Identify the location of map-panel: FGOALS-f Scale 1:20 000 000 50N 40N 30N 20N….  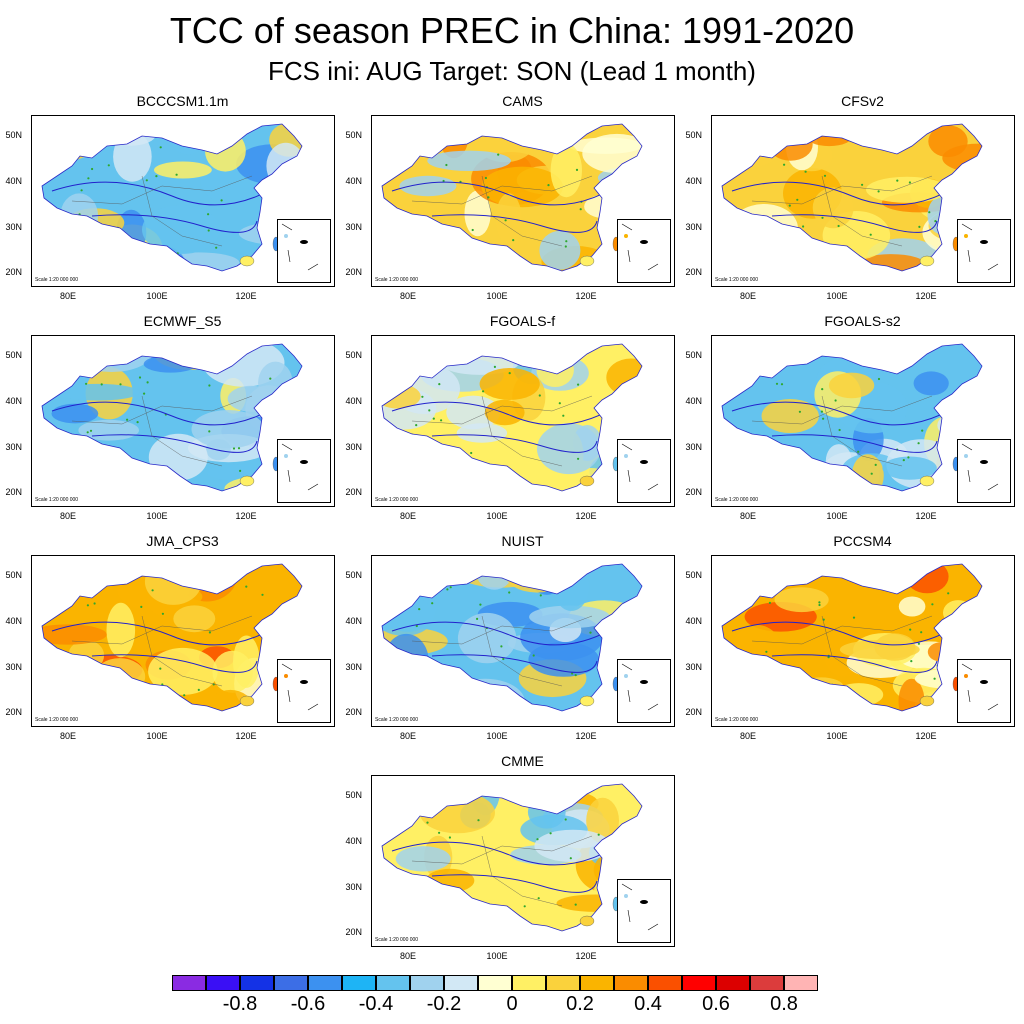
(510, 417).